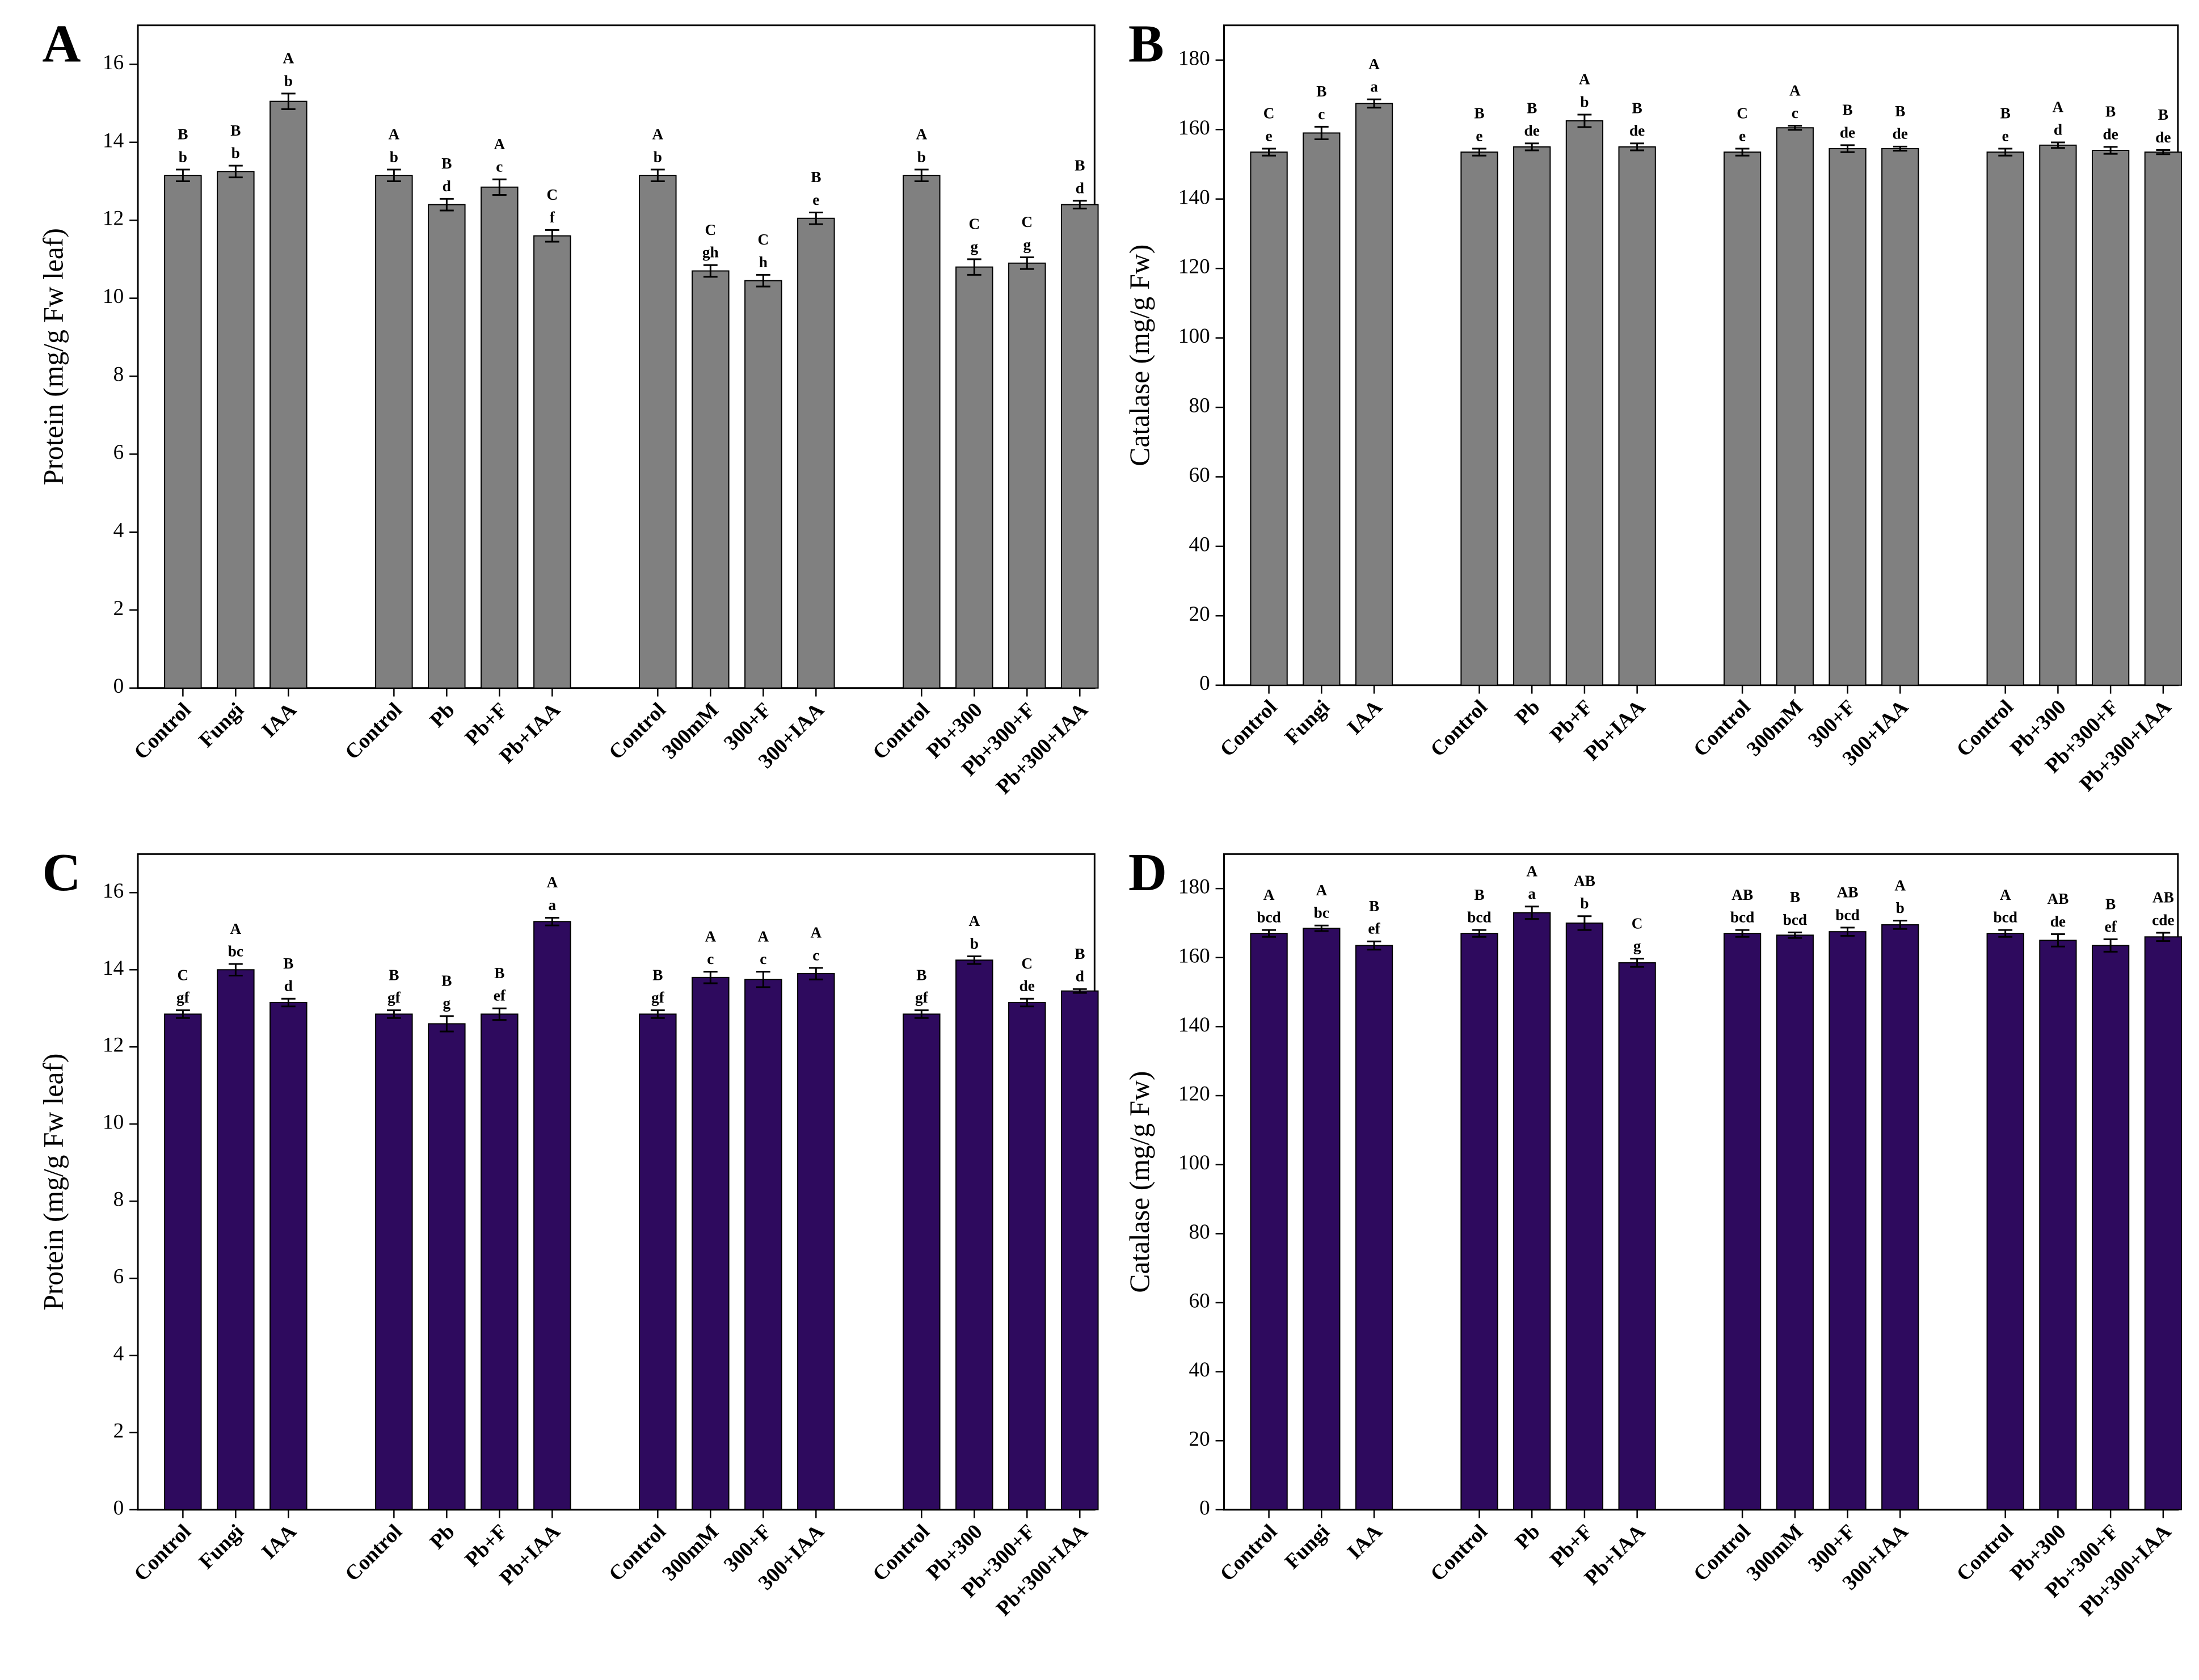  Describe the element at coordinates (553, 904) in the screenshot. I see `lower-letter: a` at that location.